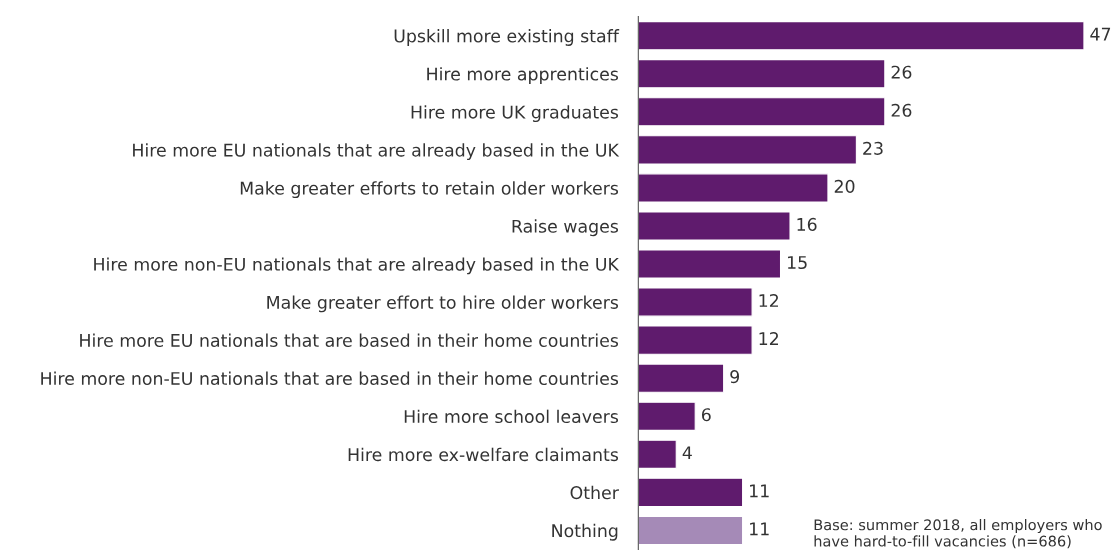 The height and width of the screenshot is (555, 1114). I want to click on y-tick-label: Hire more ex-welfare claimants, so click(483, 454).